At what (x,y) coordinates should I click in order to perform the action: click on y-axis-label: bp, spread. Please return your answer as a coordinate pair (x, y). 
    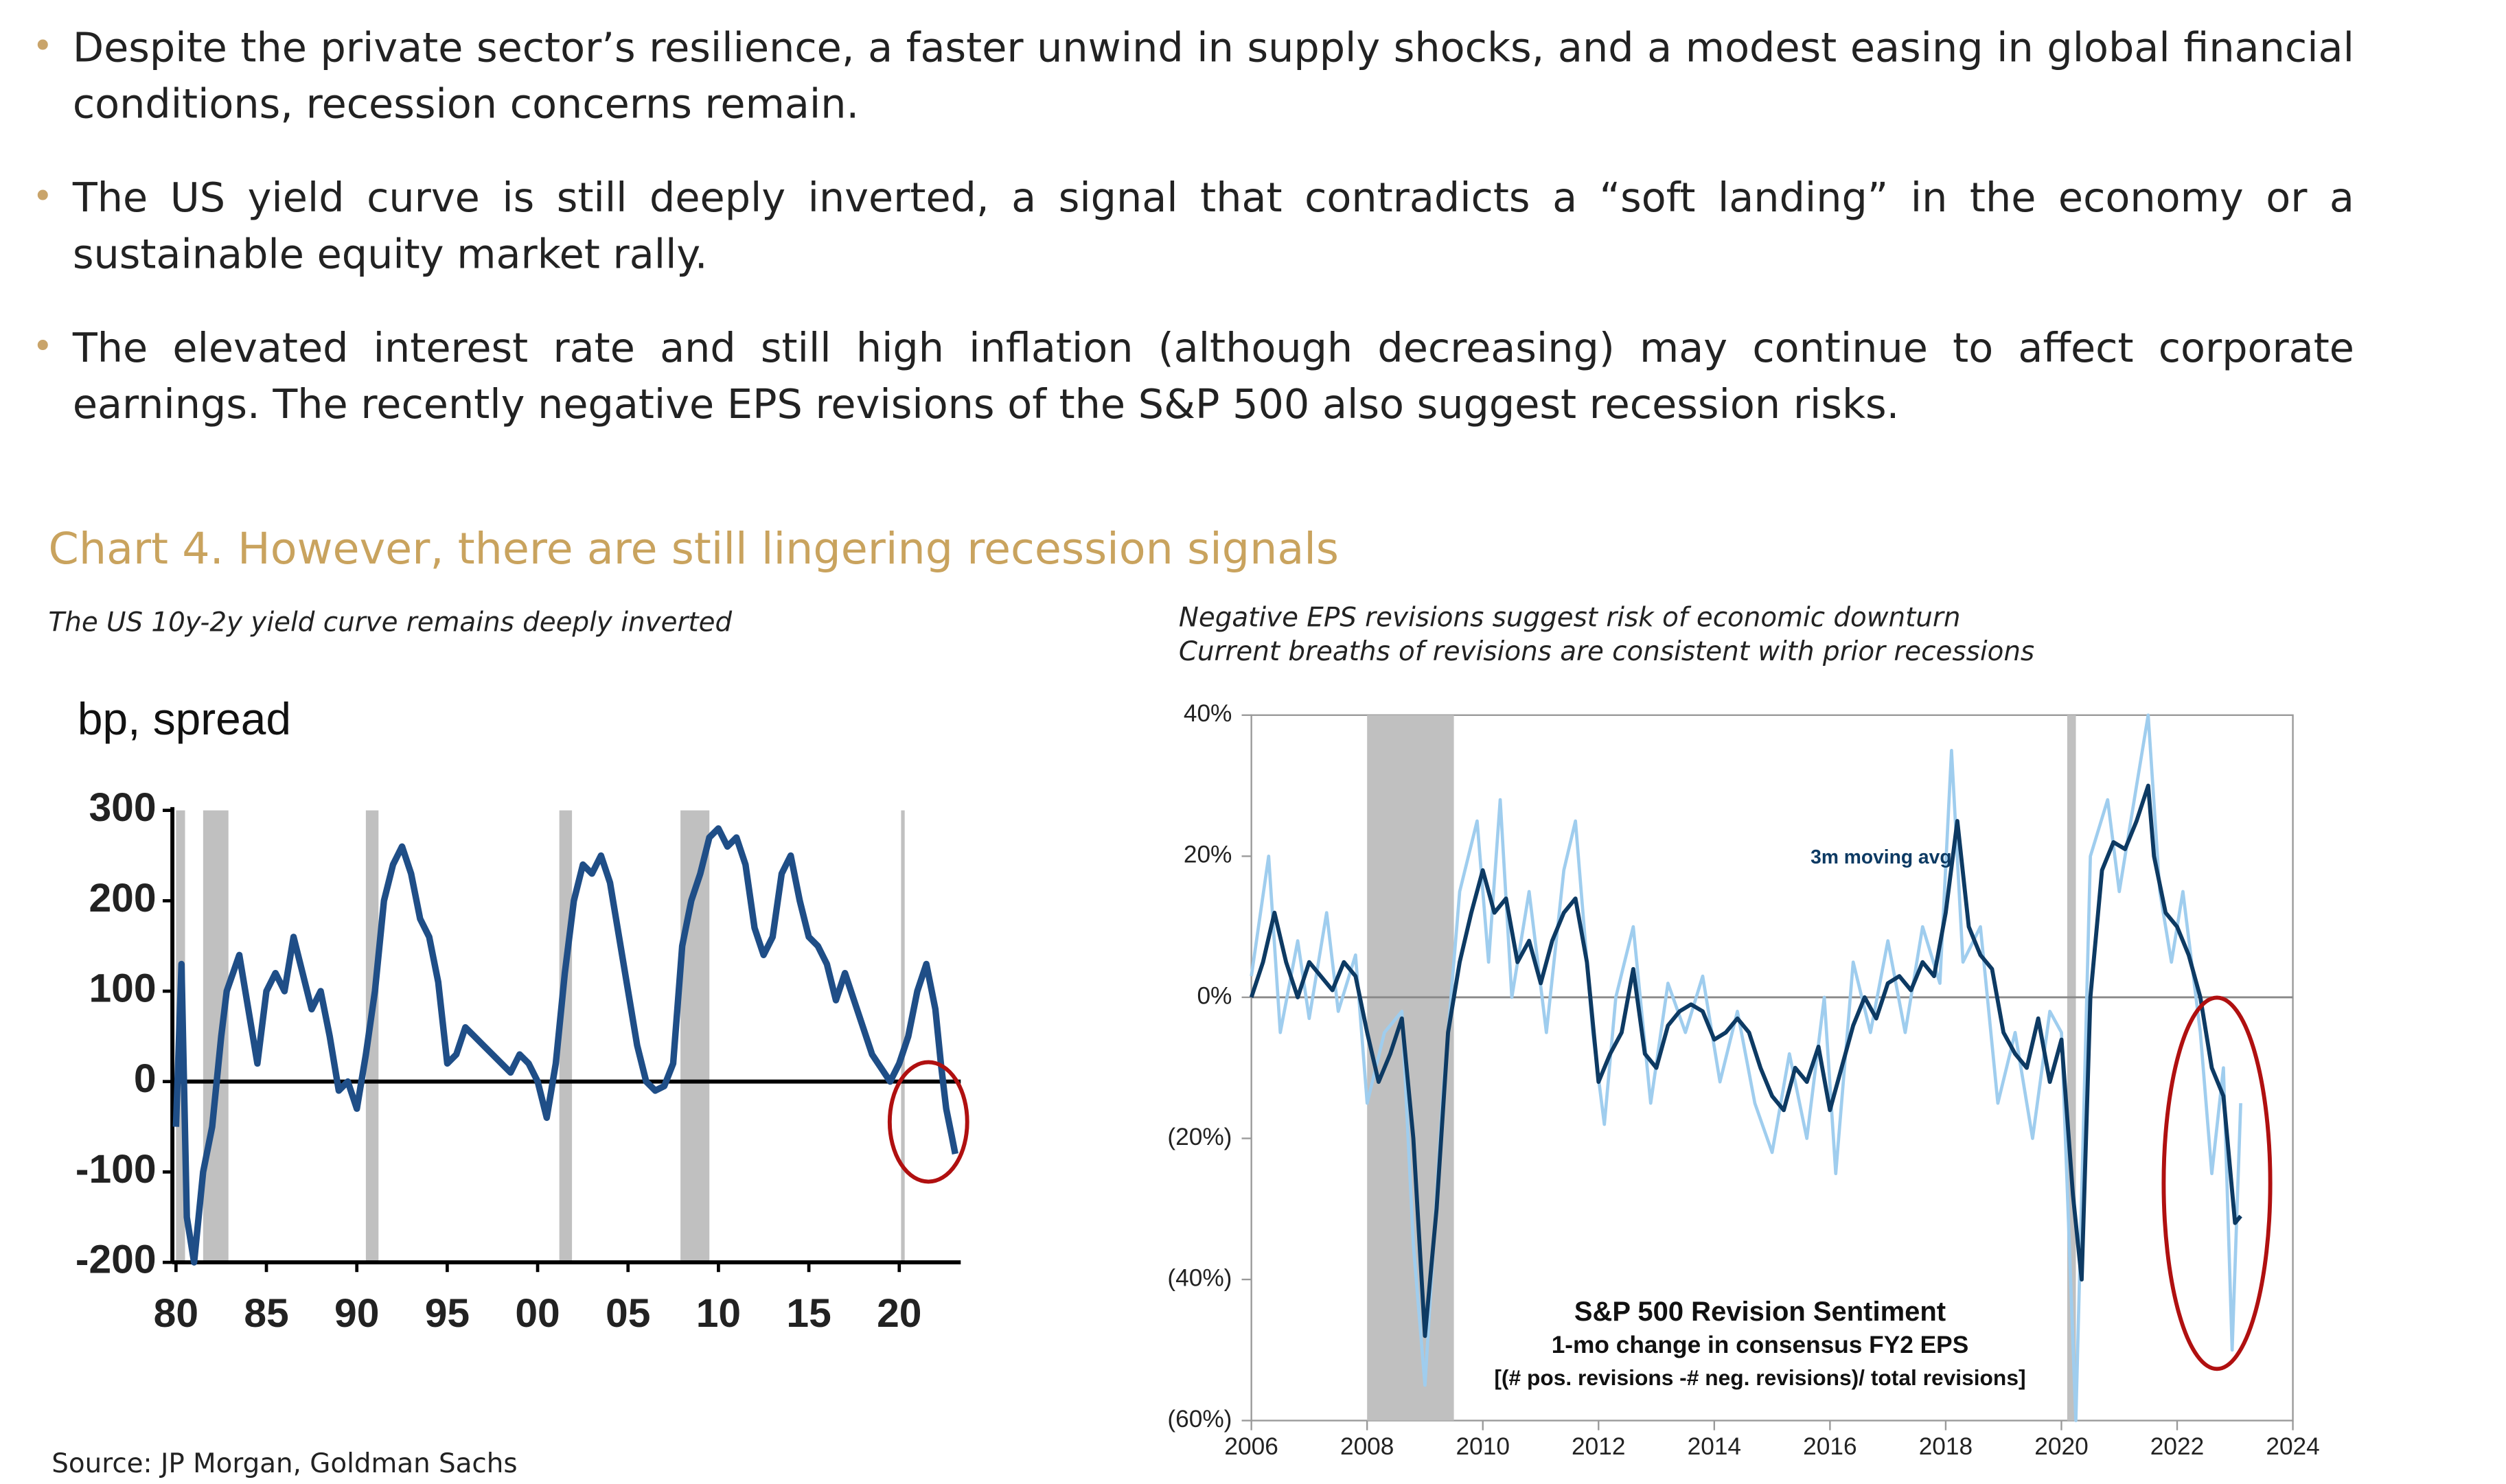
    Looking at the image, I should click on (185, 718).